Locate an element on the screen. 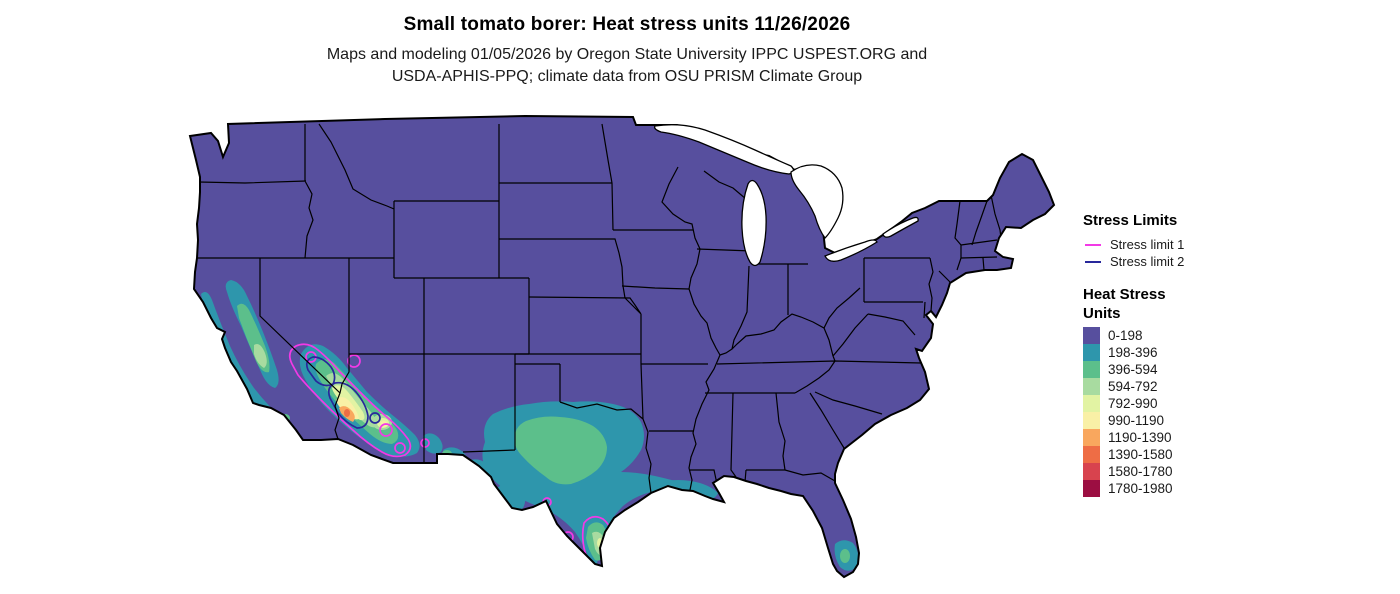 The height and width of the screenshot is (594, 1400). lake-michigan is located at coordinates (754, 223).